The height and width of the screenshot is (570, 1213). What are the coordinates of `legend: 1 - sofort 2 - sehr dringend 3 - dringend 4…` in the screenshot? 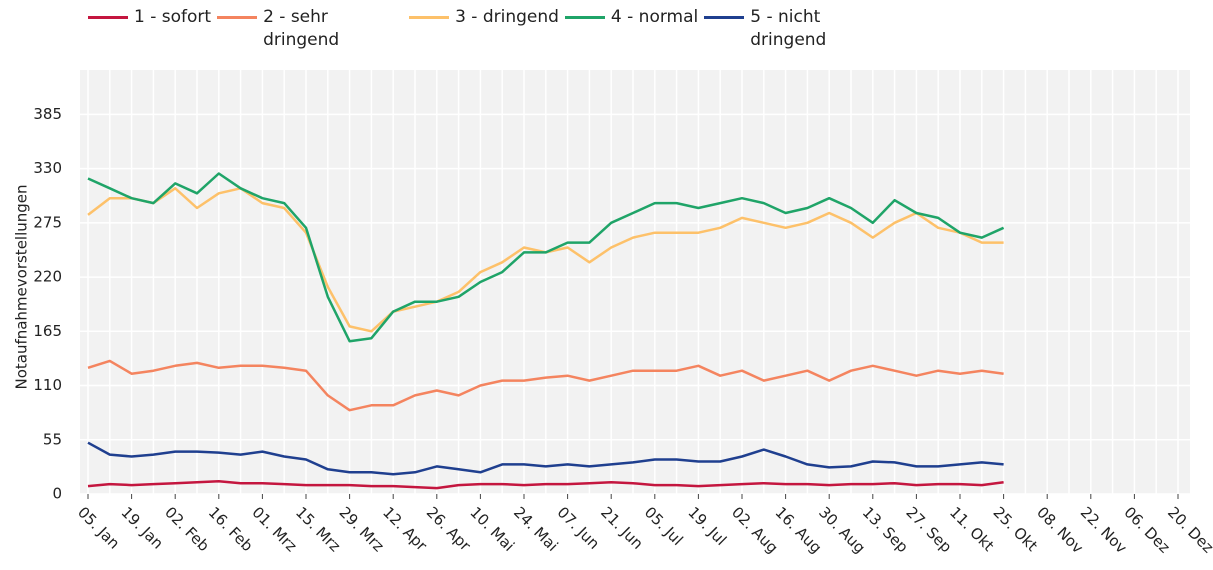 It's located at (492, 34).